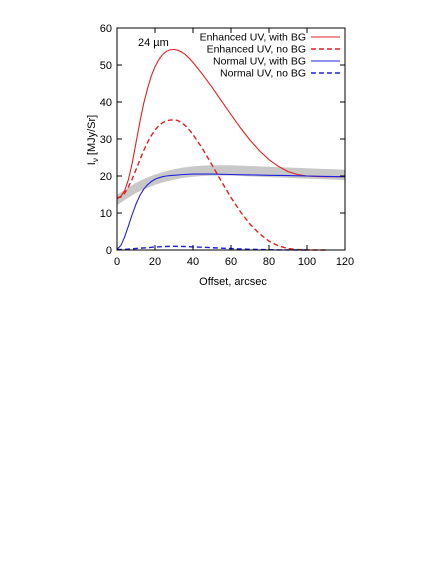 The width and height of the screenshot is (434, 562). What do you see at coordinates (117, 262) in the screenshot?
I see `x-tick-label: 0` at bounding box center [117, 262].